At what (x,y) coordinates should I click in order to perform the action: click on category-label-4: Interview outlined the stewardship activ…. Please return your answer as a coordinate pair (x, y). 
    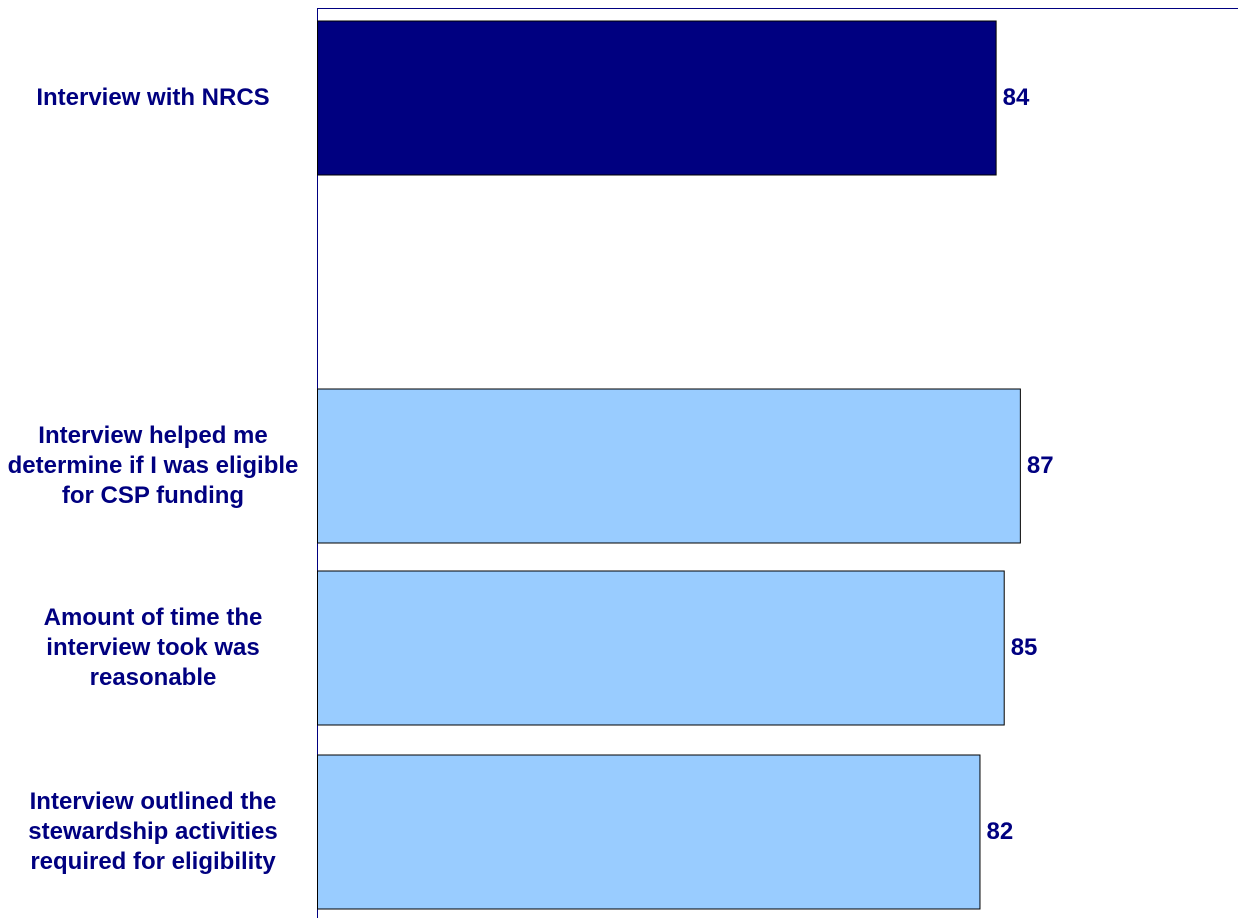
    Looking at the image, I should click on (153, 831).